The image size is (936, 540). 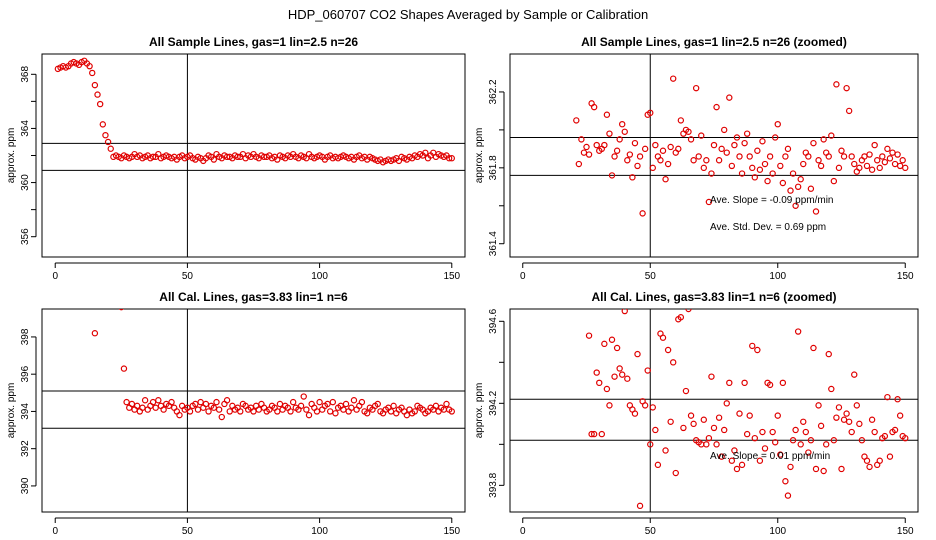 What do you see at coordinates (188, 276) in the screenshot?
I see `x-tick-label: 50` at bounding box center [188, 276].